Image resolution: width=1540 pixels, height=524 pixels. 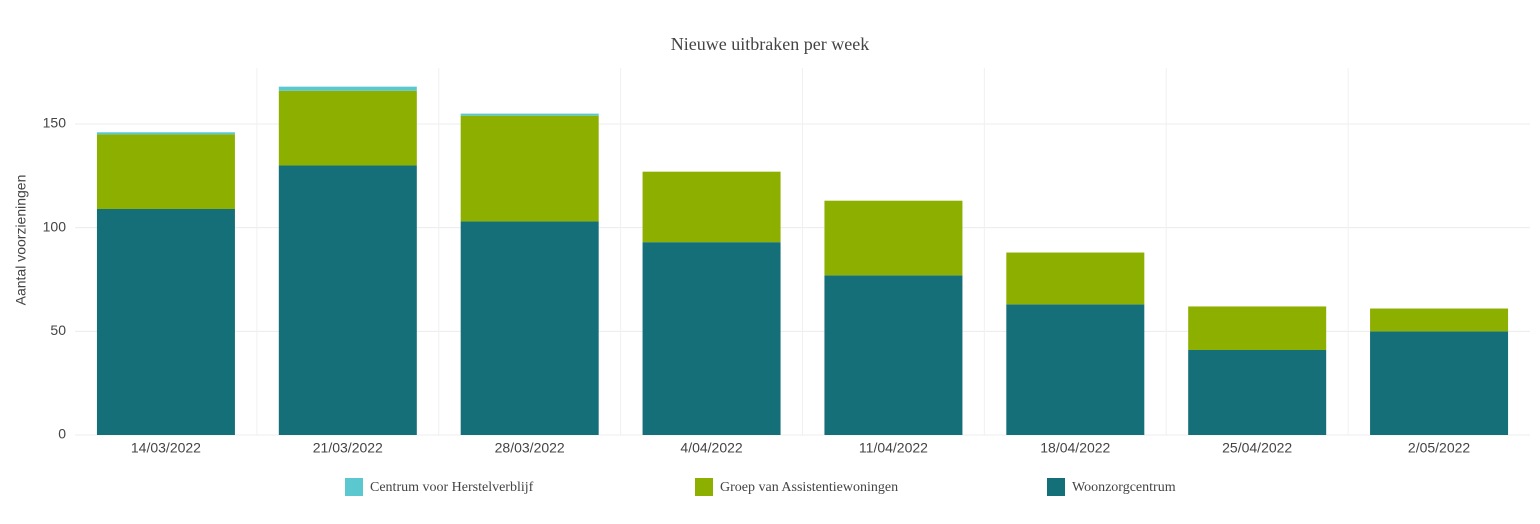 I want to click on x-tick-label: 25/04/2022, so click(x=1257, y=448).